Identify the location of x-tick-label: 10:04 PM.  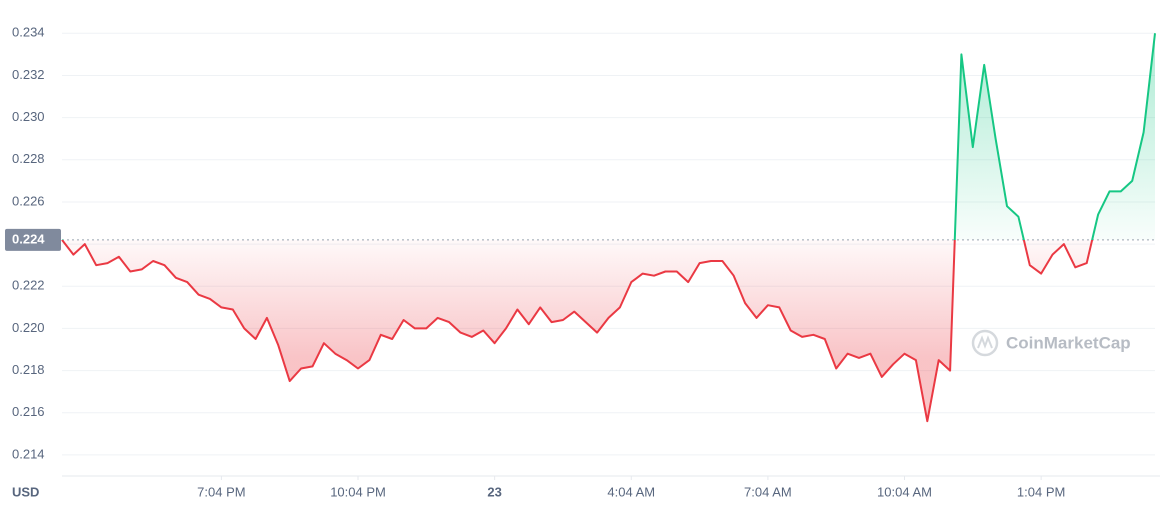
(358, 491).